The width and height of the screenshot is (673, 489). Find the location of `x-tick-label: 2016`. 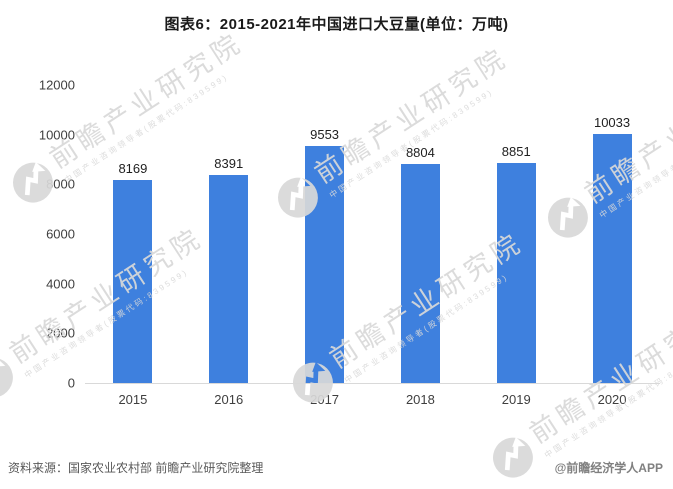

x-tick-label: 2016 is located at coordinates (229, 399).